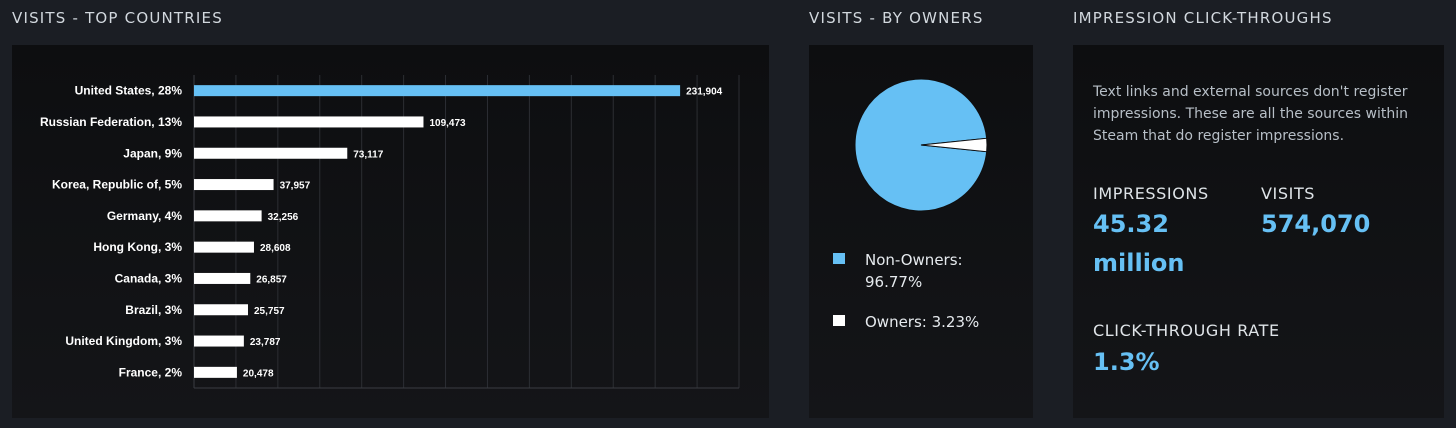 This screenshot has height=428, width=1456. Describe the element at coordinates (111, 122) in the screenshot. I see `bar-category-label: Russian Federation, 13%` at that location.